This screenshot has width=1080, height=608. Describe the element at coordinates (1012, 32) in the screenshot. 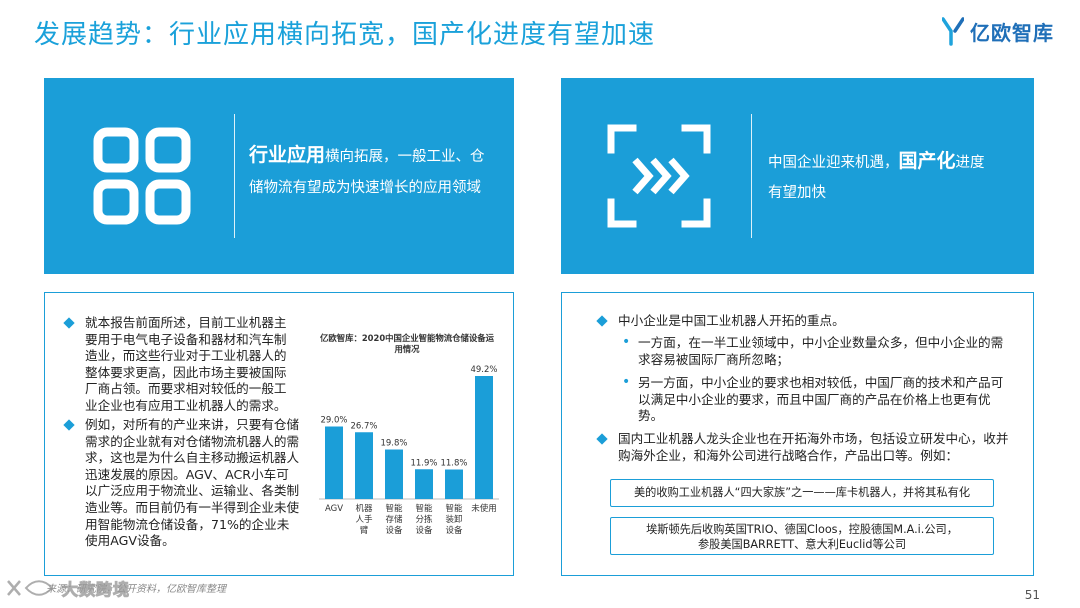

I see `logo-text: 亿欧智库` at that location.